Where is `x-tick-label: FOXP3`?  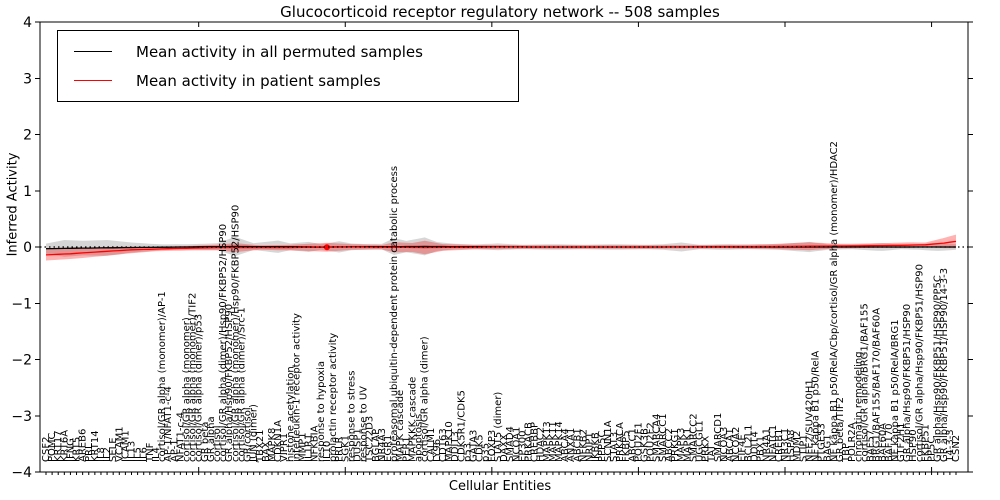 x-tick-label: FOXP3 is located at coordinates (492, 446).